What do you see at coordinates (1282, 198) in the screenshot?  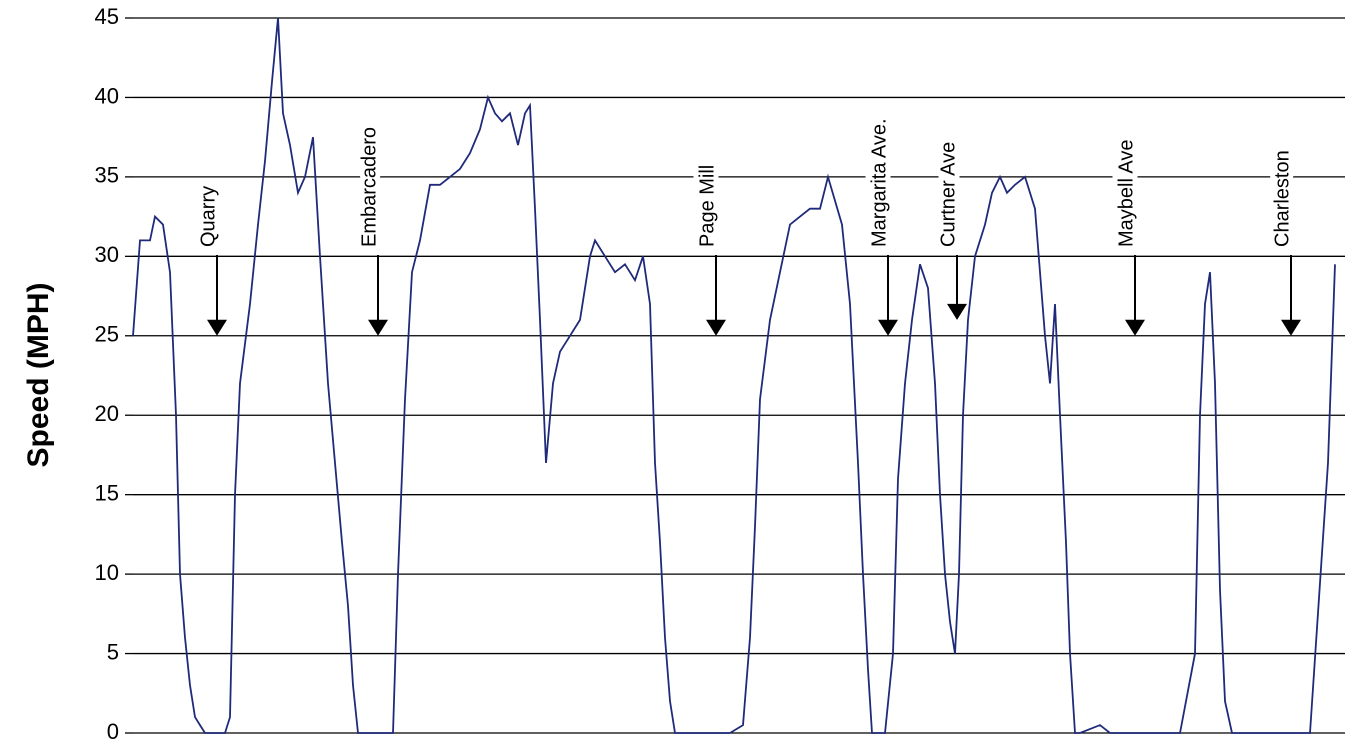 I see `annotation-label: Charleston` at bounding box center [1282, 198].